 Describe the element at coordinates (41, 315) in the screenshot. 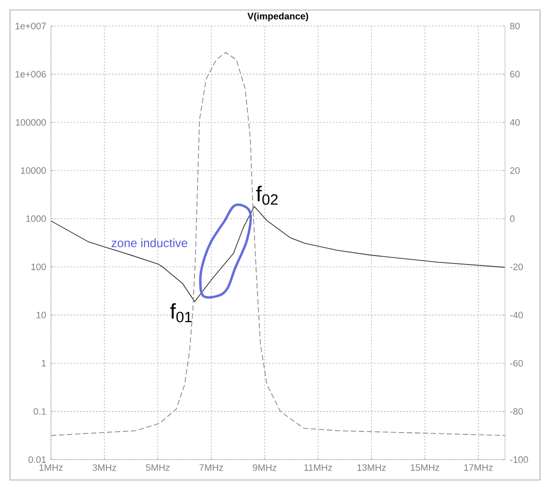

I see `y-tick-label: 10` at that location.